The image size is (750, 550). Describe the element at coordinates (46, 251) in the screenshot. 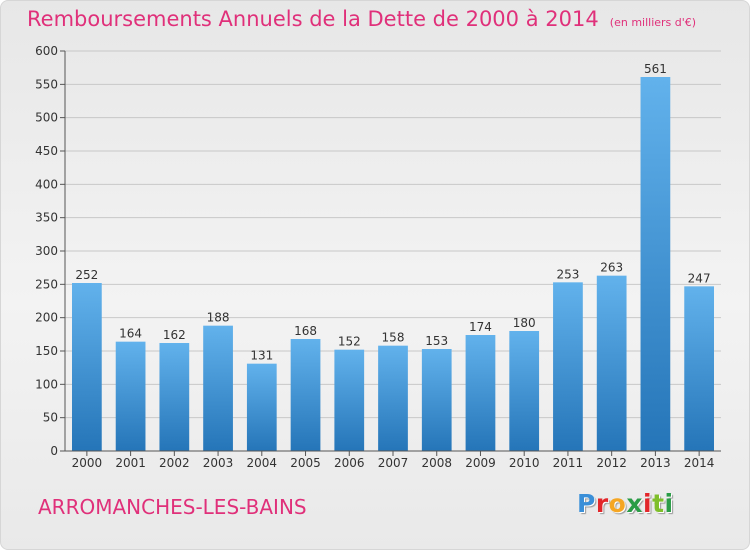

I see `y-tick-label: 300` at that location.